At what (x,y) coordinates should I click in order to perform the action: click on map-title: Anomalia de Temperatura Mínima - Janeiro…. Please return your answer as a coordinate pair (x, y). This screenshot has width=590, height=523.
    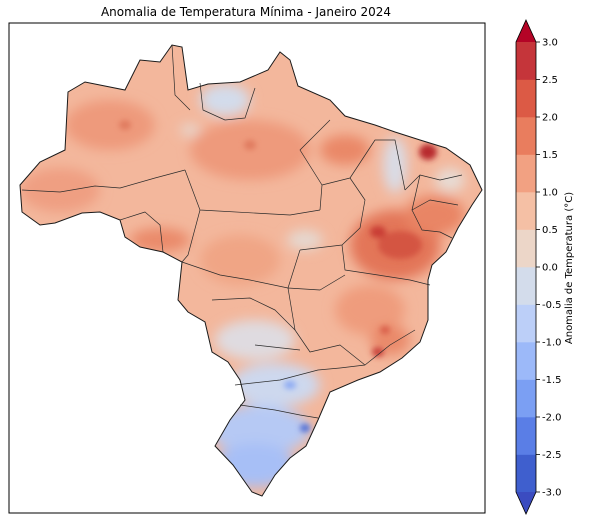
    Looking at the image, I should click on (246, 12).